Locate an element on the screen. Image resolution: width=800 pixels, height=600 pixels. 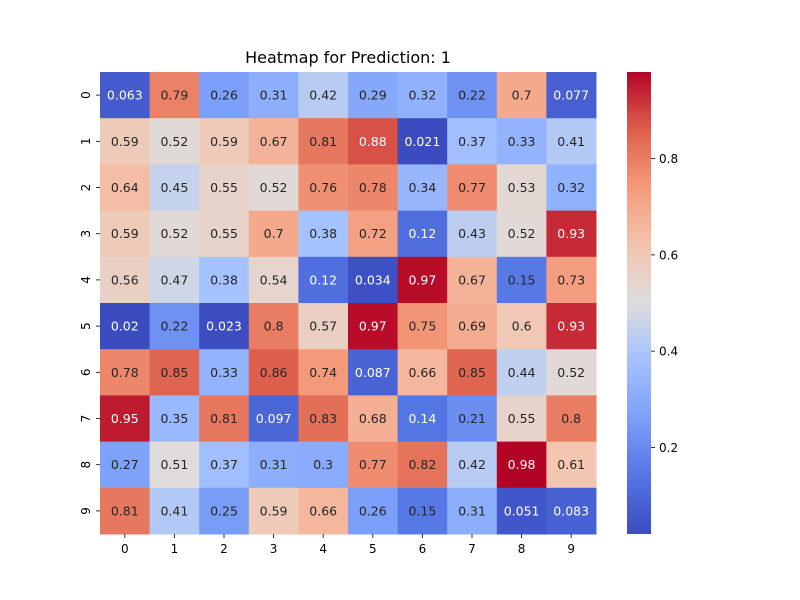
cell-value-label-3-6: 0.12 is located at coordinates (422, 233).